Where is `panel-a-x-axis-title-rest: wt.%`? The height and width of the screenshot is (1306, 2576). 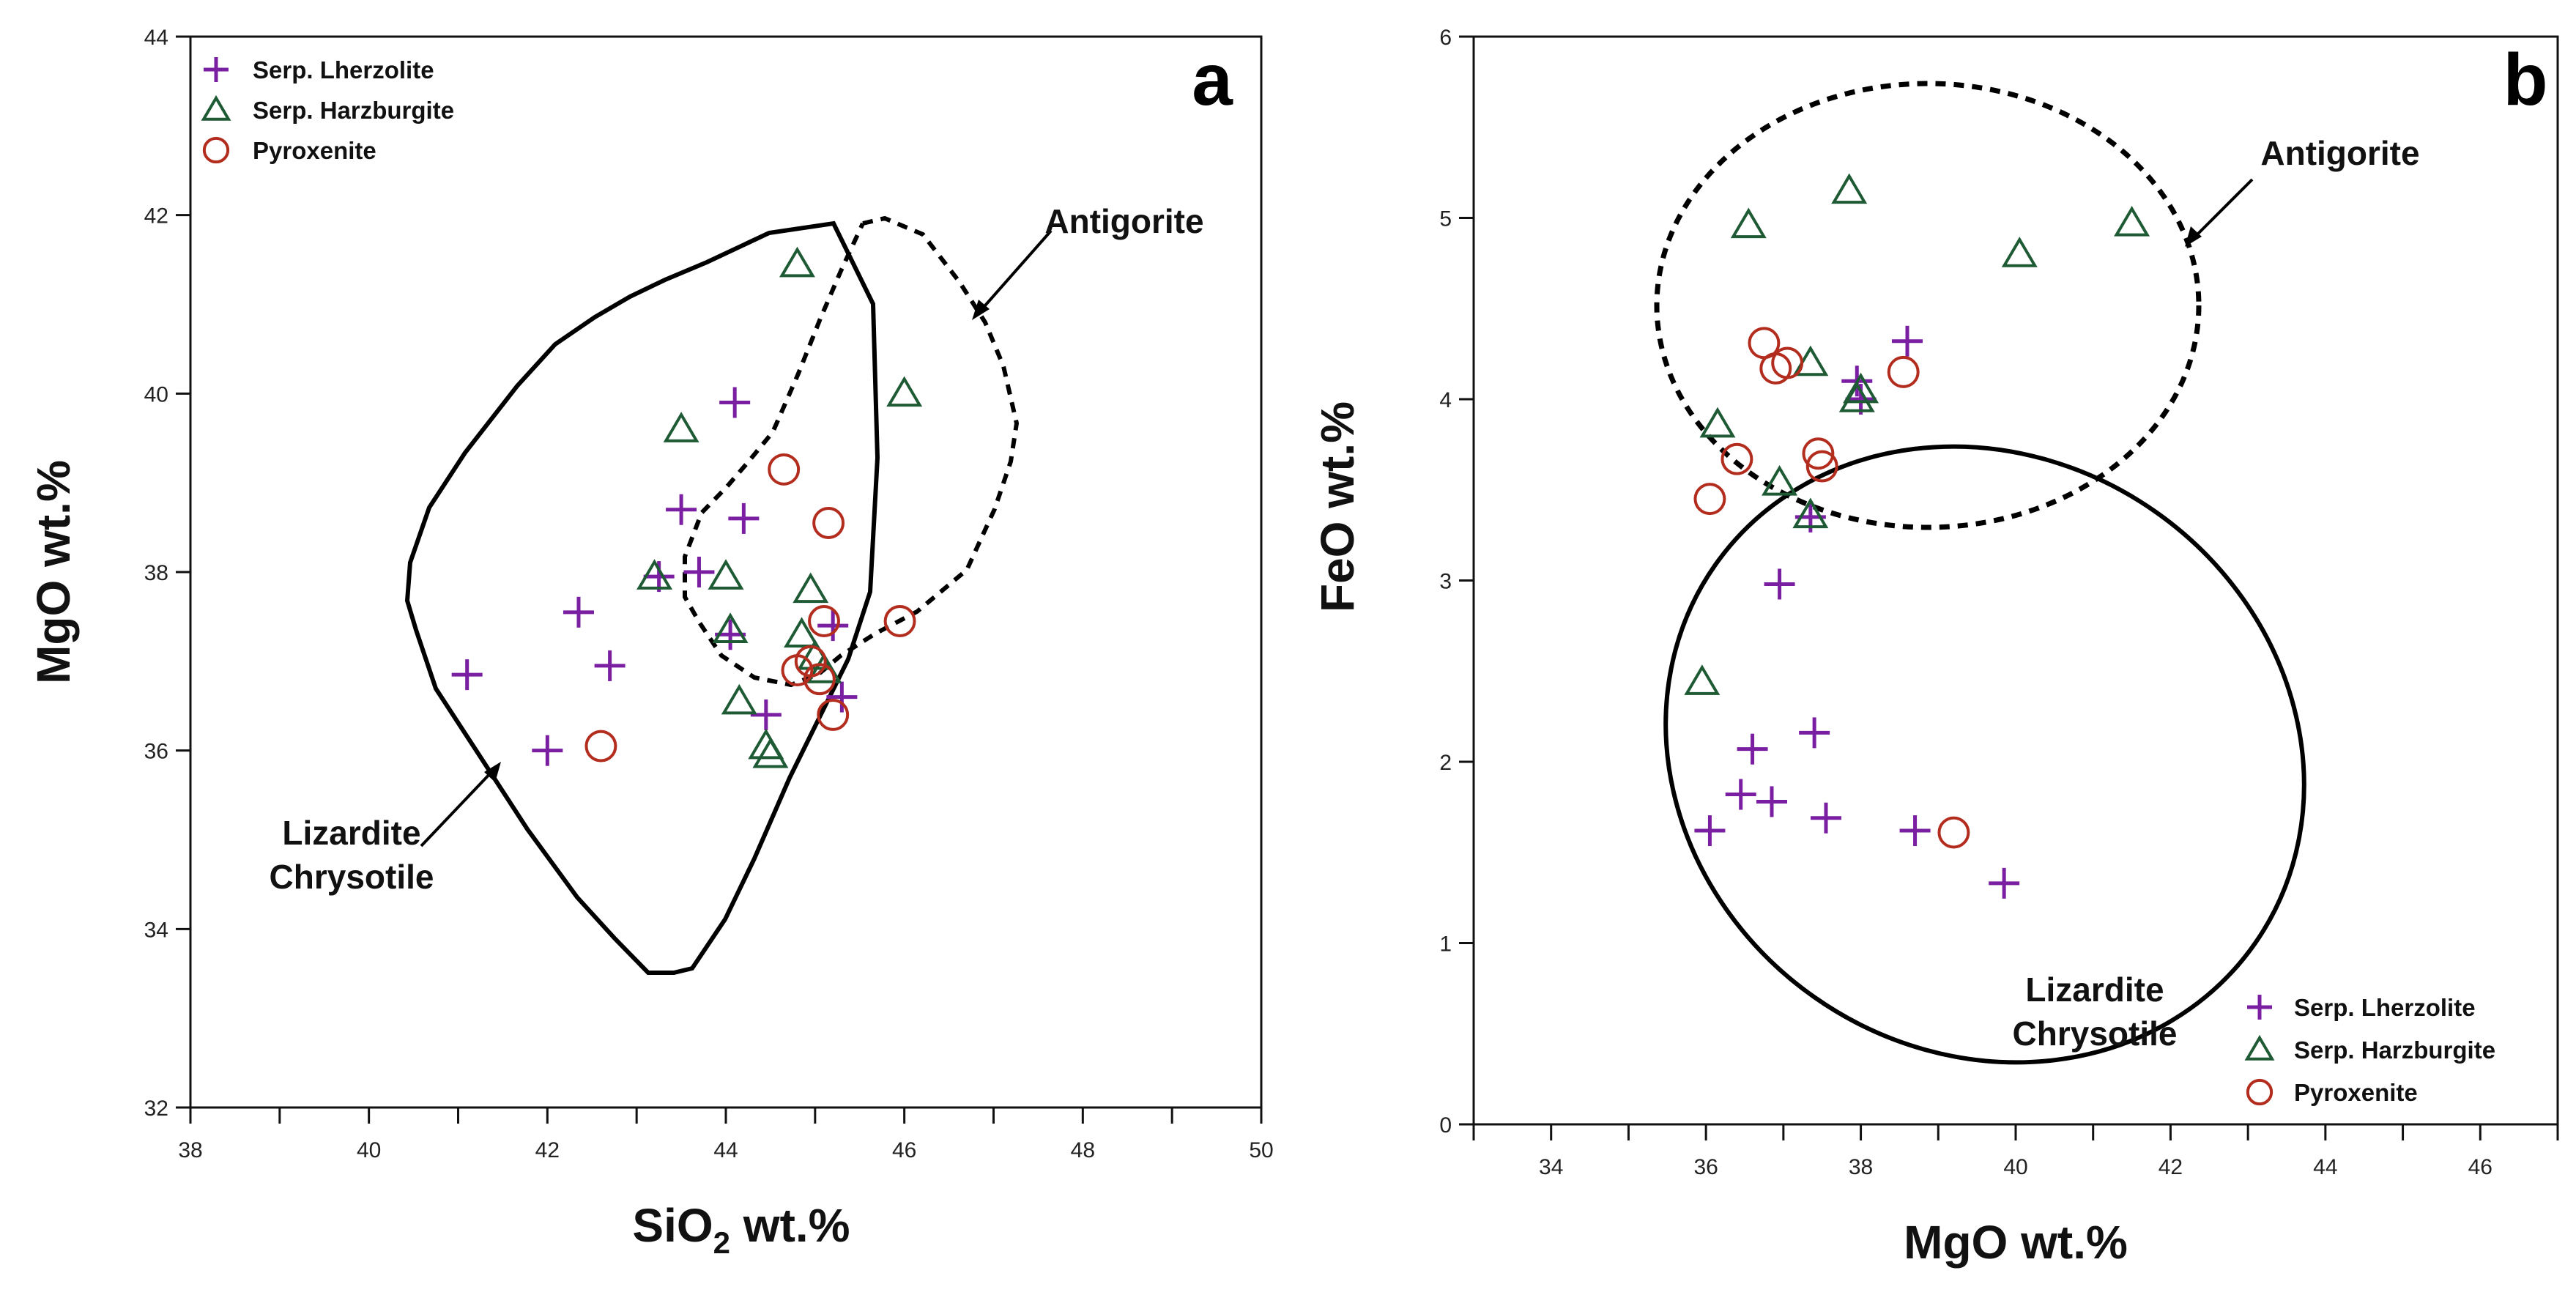 panel-a-x-axis-title-rest: wt.% is located at coordinates (790, 1225).